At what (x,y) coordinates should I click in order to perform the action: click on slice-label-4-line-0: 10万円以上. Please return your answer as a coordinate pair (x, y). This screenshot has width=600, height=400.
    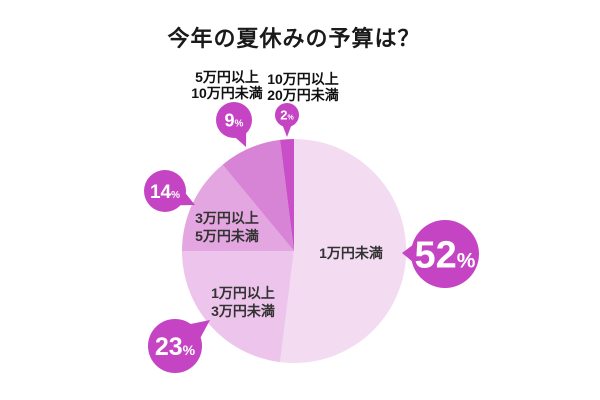
    Looking at the image, I should click on (303, 79).